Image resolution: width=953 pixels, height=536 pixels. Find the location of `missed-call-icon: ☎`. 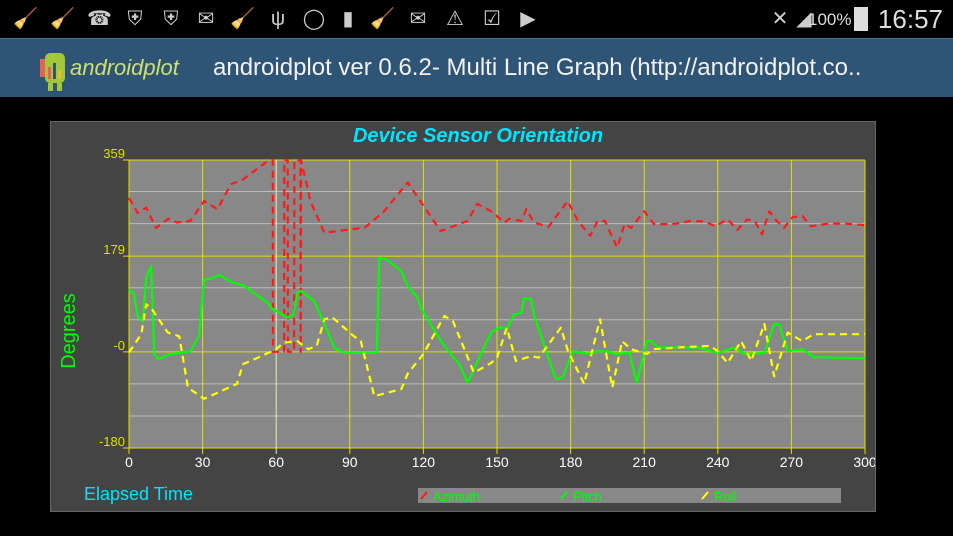

missed-call-icon: ☎ is located at coordinates (99, 19).